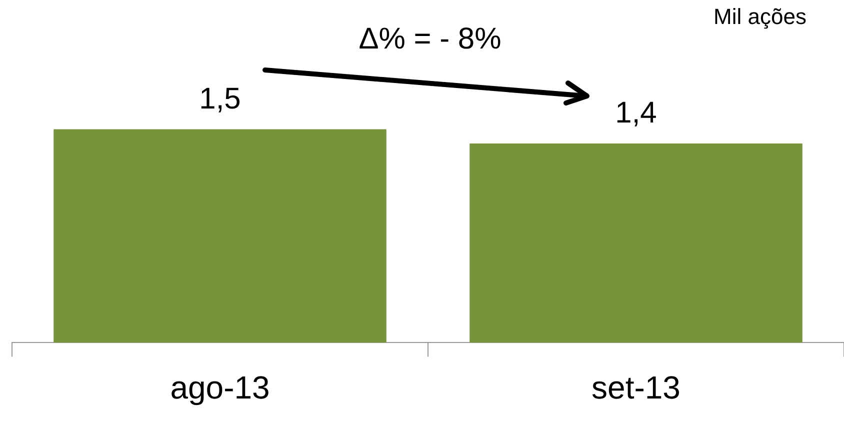 This screenshot has width=844, height=429. Describe the element at coordinates (220, 388) in the screenshot. I see `x-tick-label: ago-13` at that location.